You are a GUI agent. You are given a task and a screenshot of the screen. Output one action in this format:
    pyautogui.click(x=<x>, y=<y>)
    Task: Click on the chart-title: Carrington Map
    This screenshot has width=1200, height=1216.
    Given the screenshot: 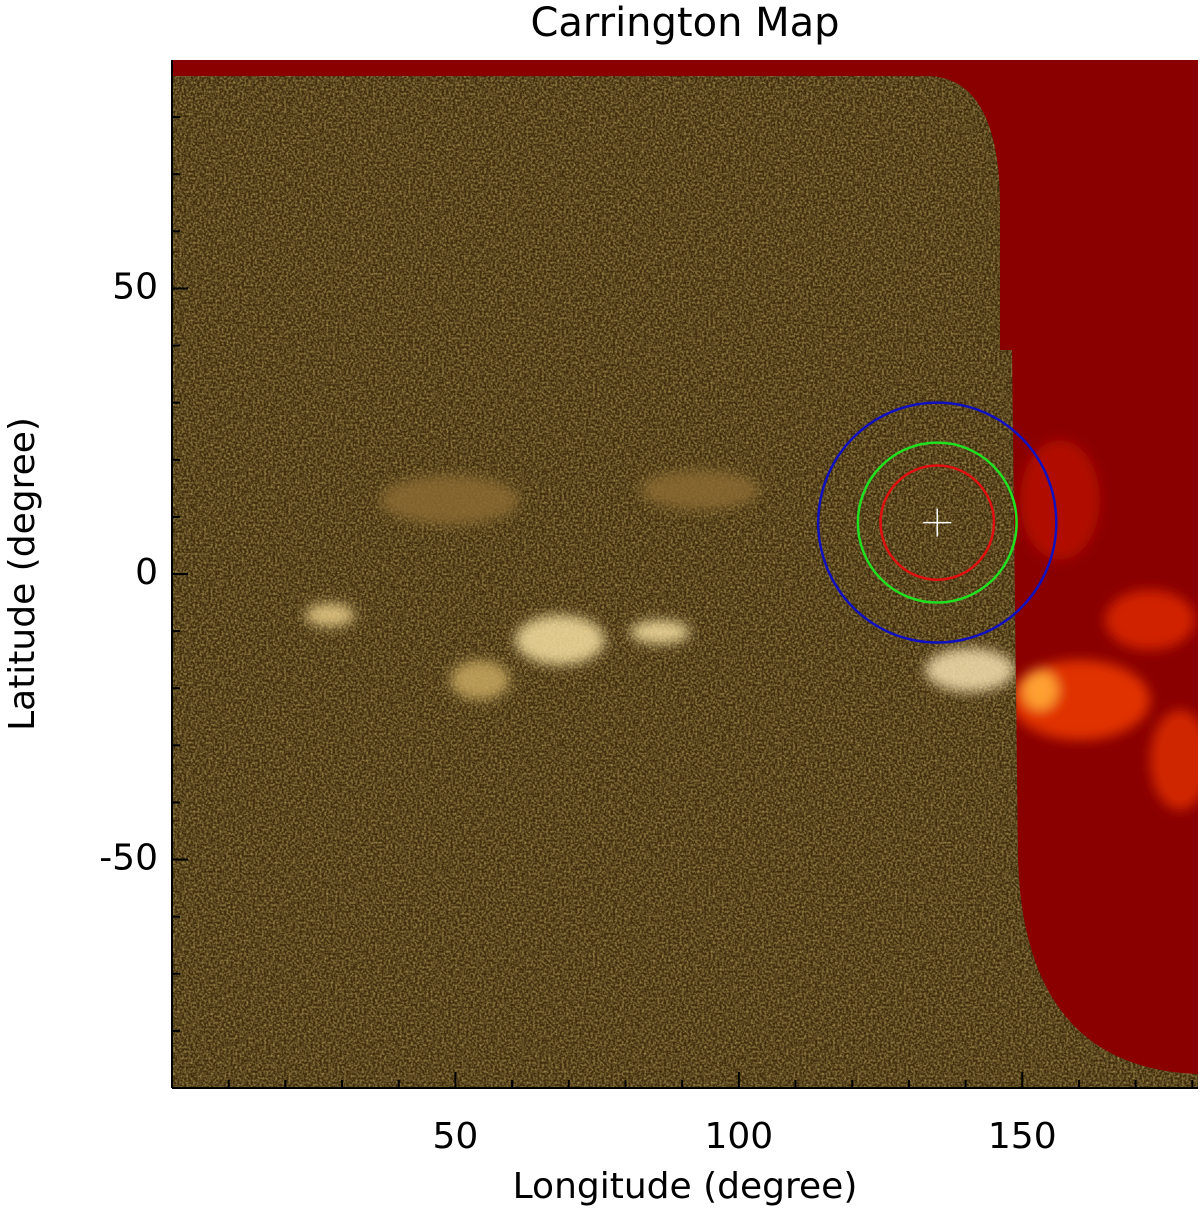 What is the action you would take?
    pyautogui.click(x=684, y=23)
    